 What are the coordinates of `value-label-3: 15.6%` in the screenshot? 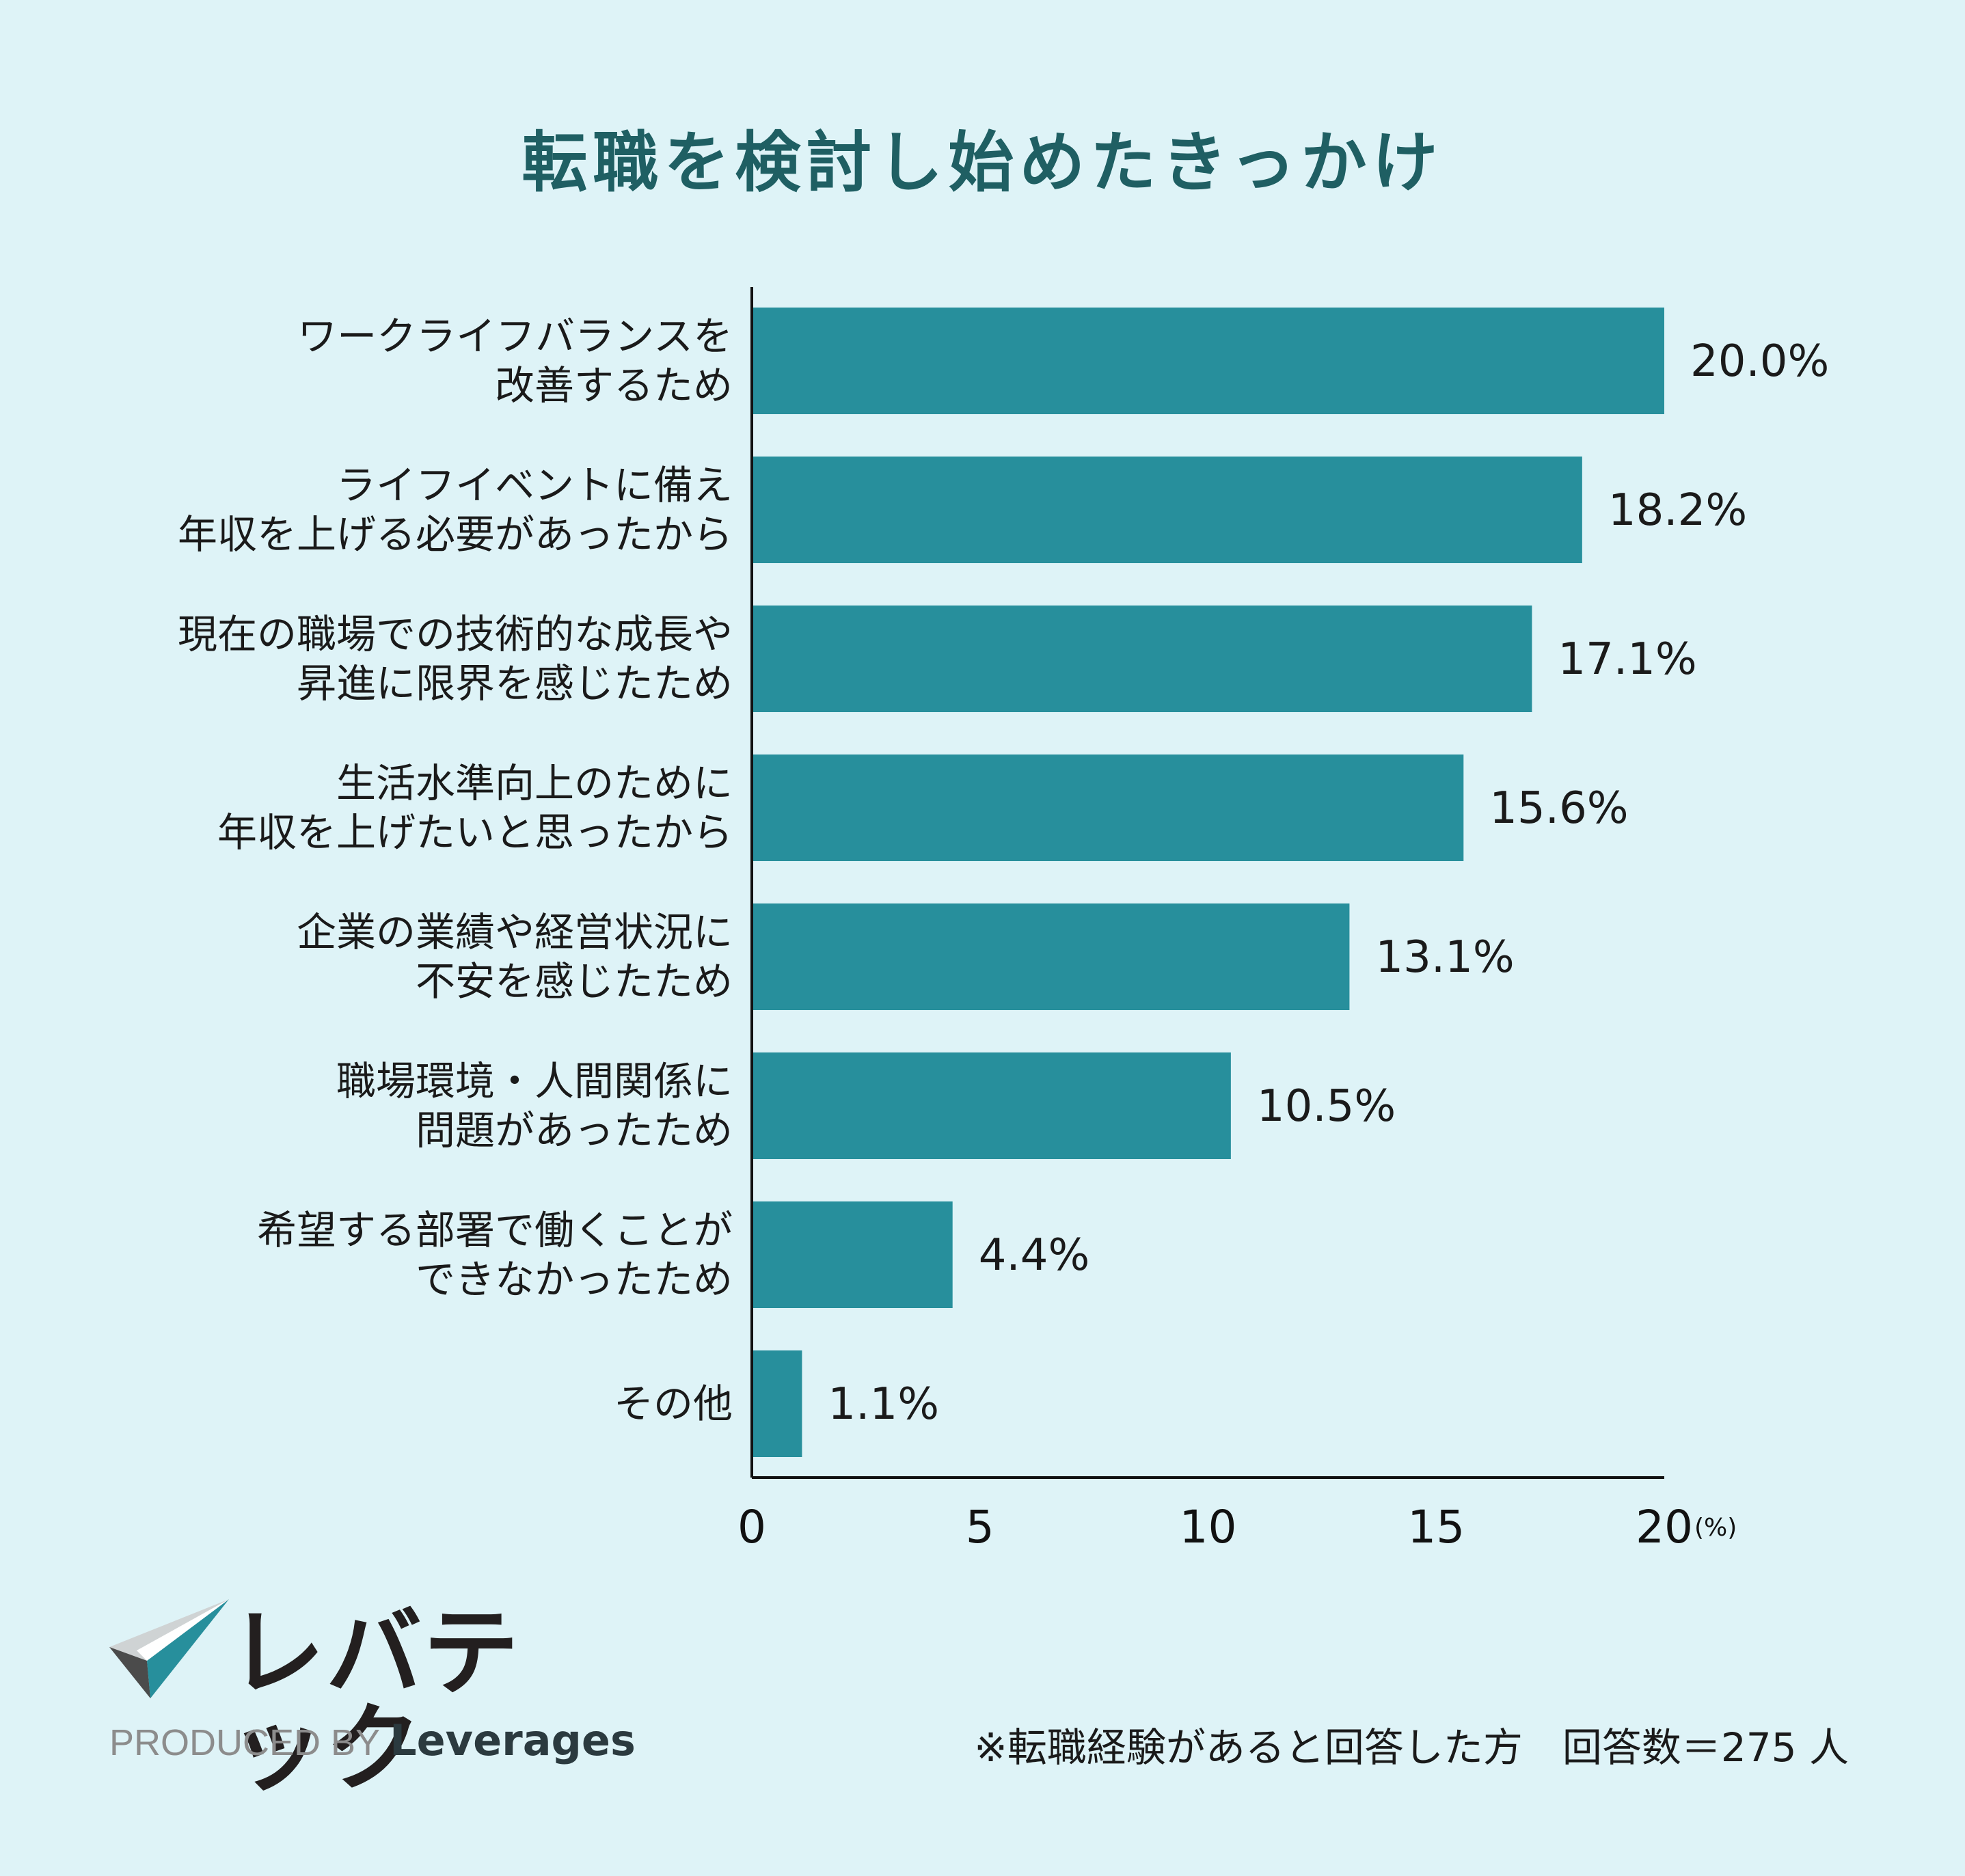 It's located at (1558, 808).